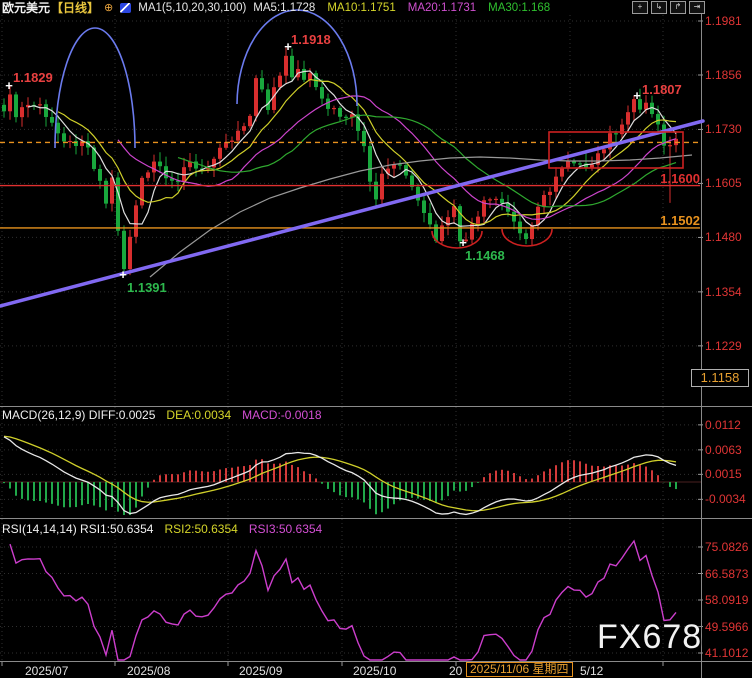 The height and width of the screenshot is (678, 752). I want to click on x-axis-label: 5/12, so click(592, 671).